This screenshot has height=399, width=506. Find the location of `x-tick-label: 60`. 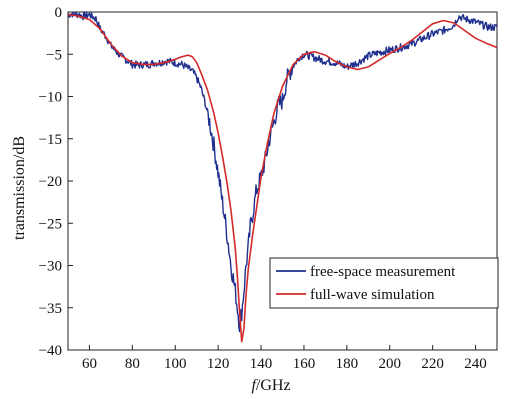

x-tick-label: 60 is located at coordinates (89, 364).